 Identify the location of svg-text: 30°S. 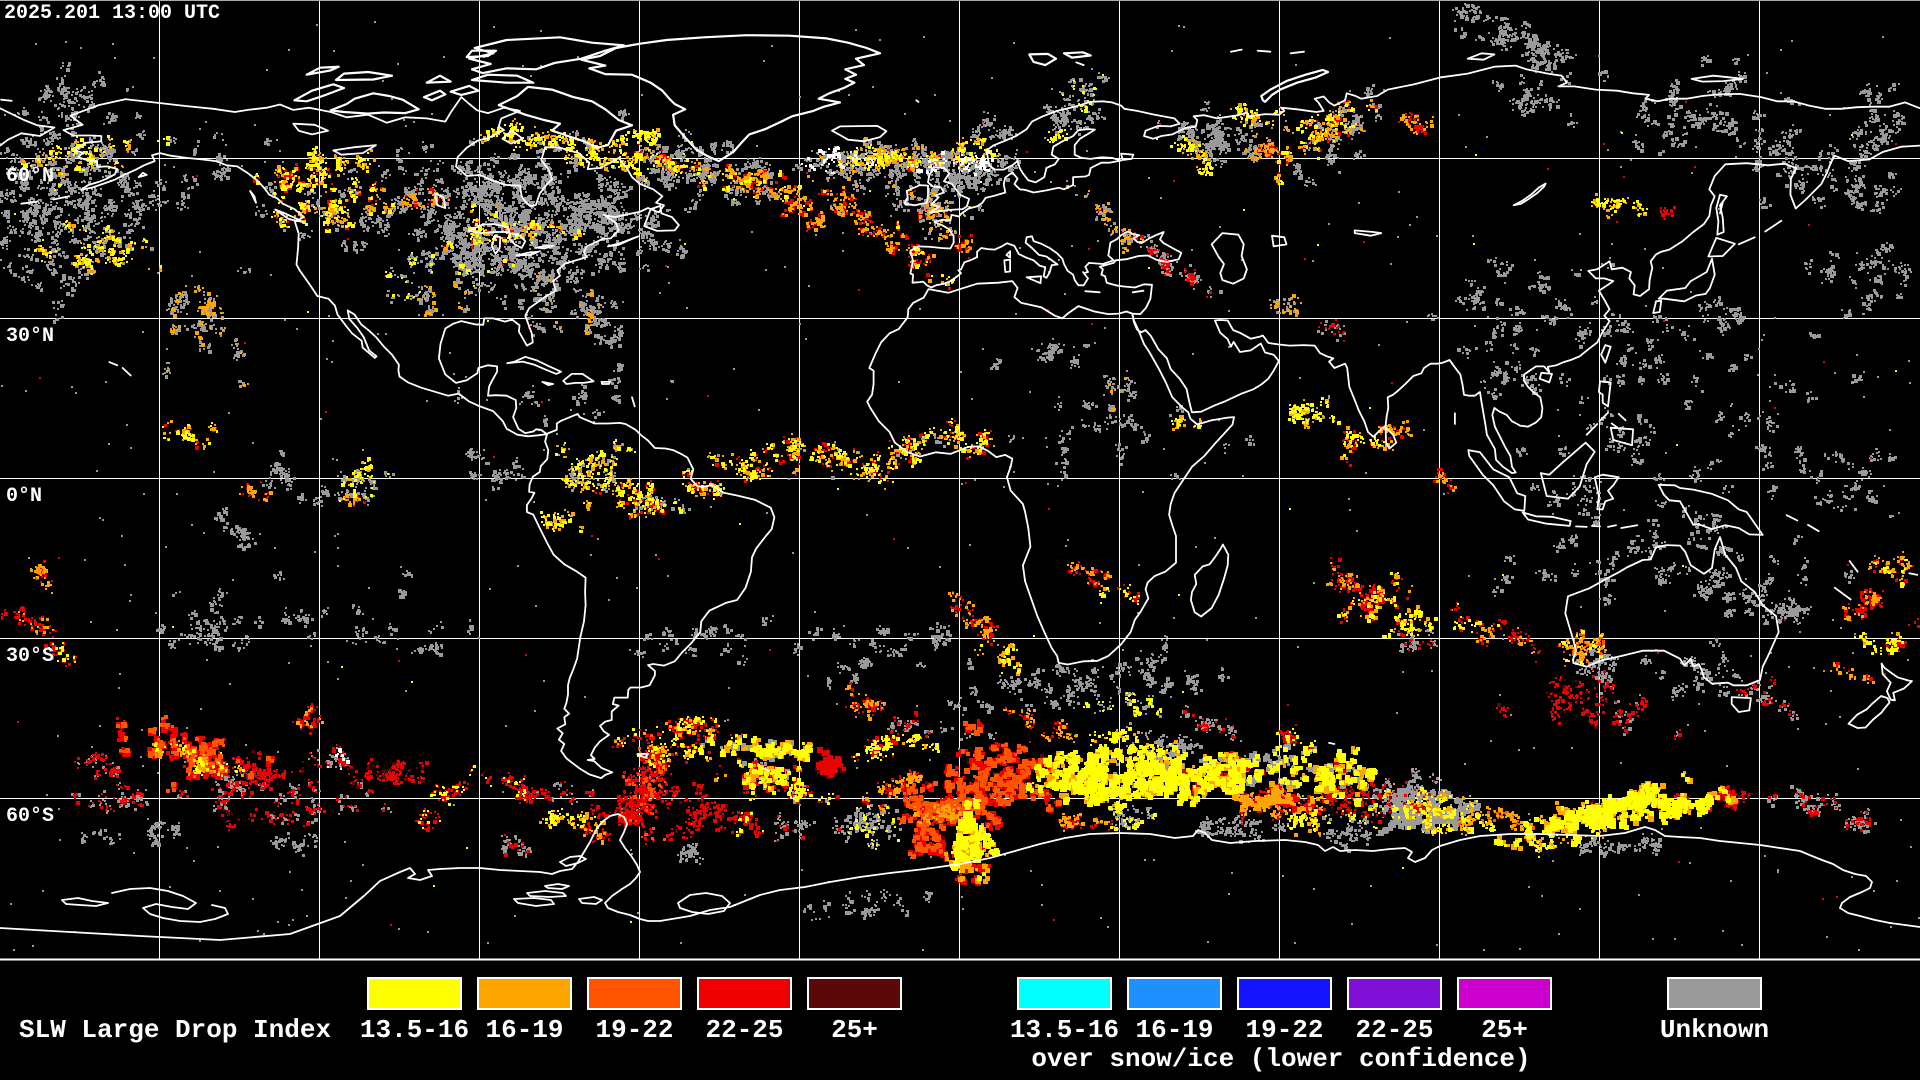
(30, 656).